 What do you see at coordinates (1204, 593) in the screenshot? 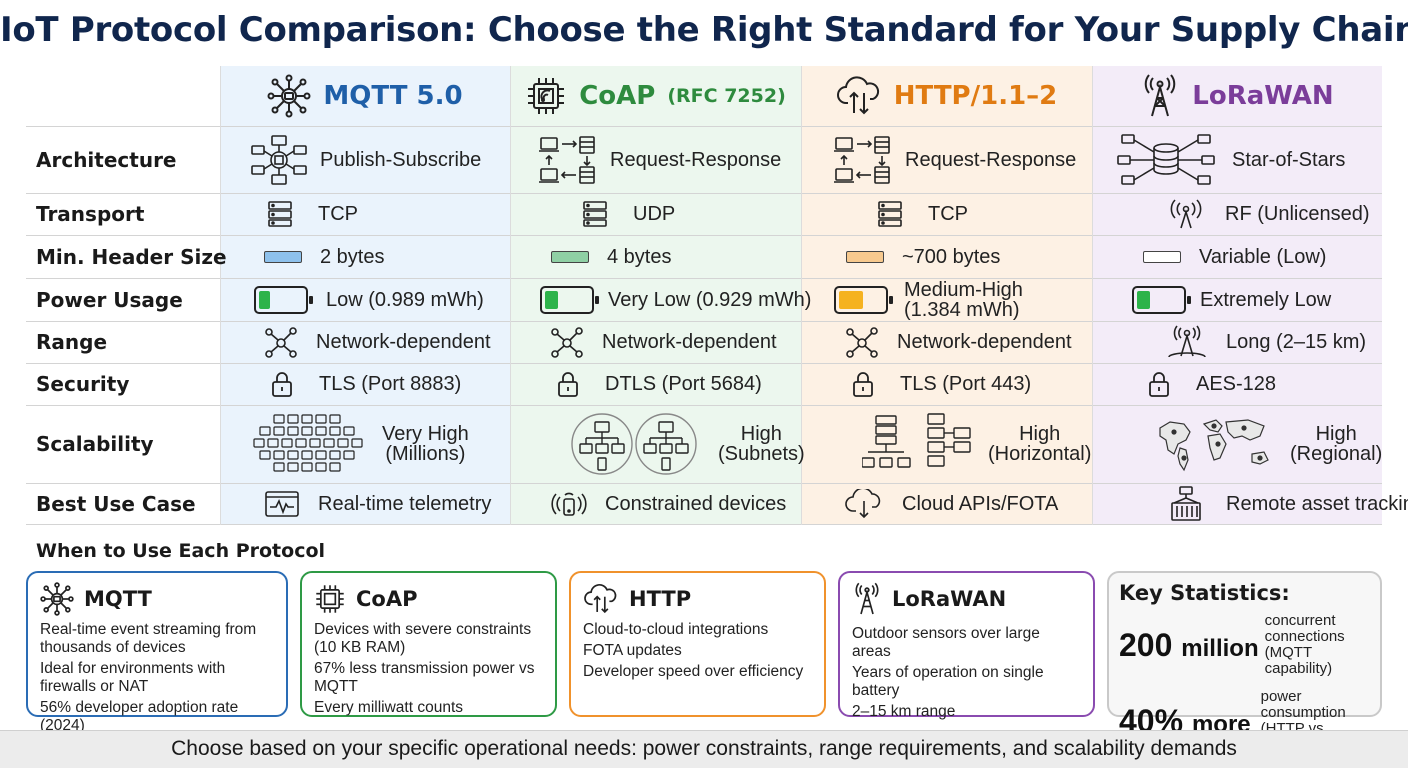
I see `stats-title: Key Statistics:` at bounding box center [1204, 593].